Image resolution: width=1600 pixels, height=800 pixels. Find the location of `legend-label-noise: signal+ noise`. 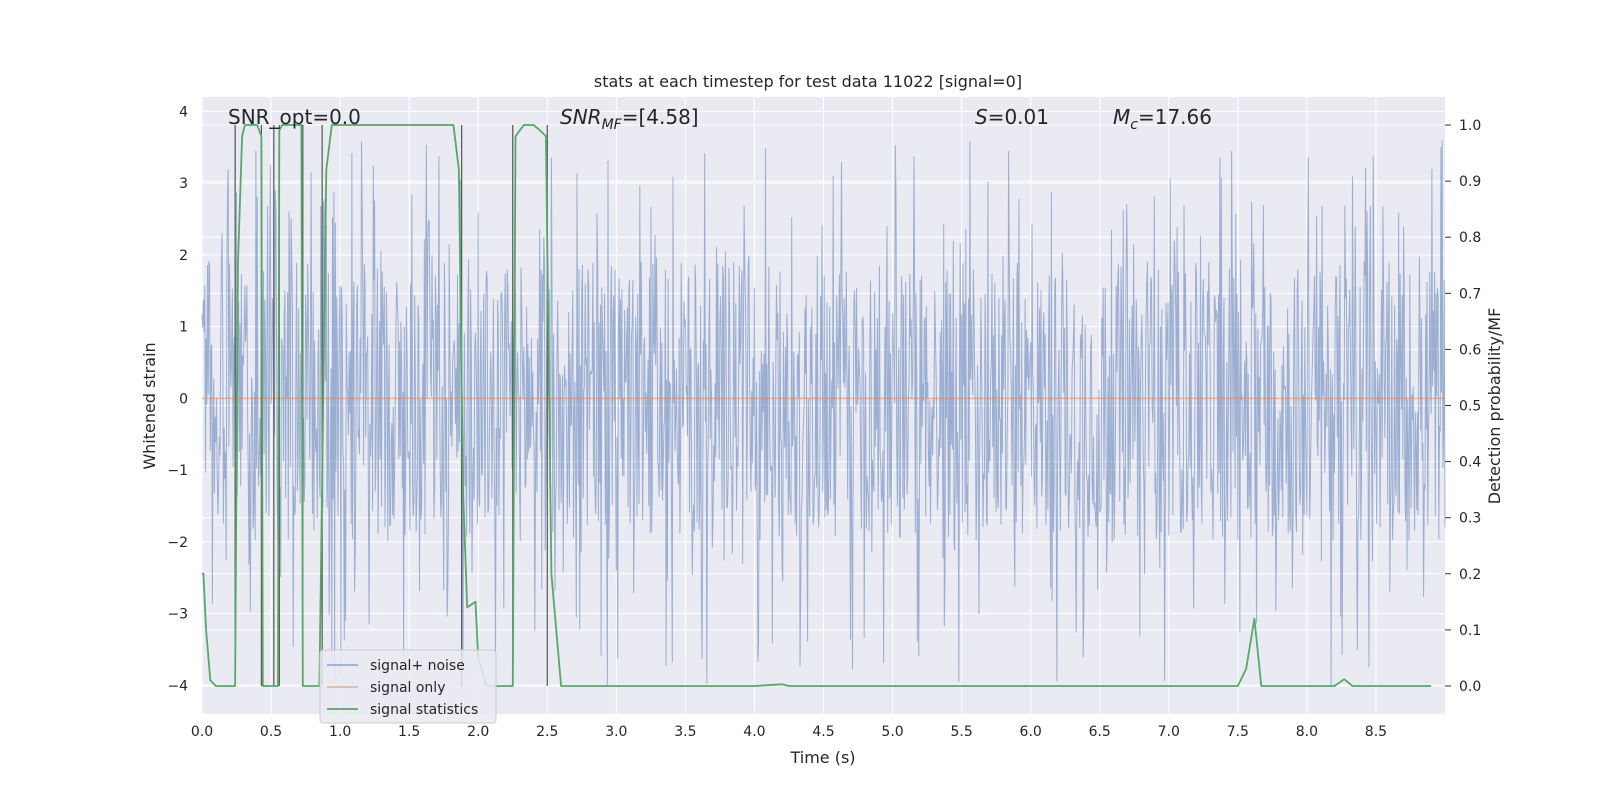

legend-label-noise: signal+ noise is located at coordinates (417, 666).